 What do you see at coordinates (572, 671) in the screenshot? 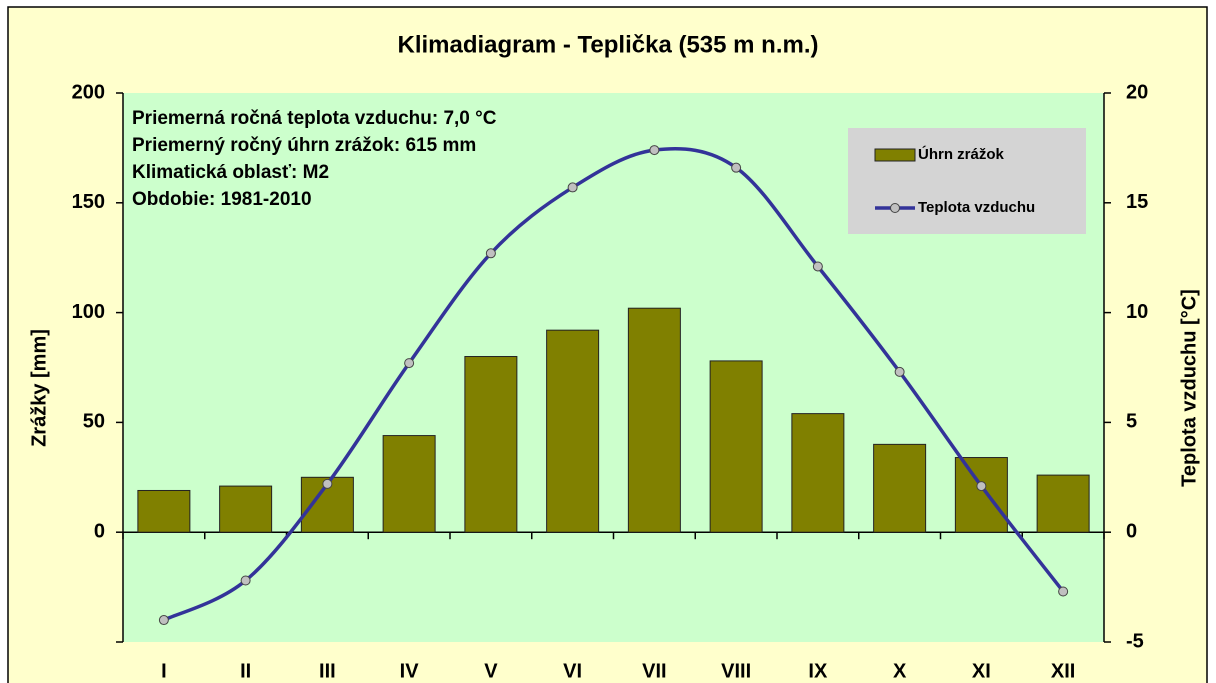
I see `x-tick-label: VI` at bounding box center [572, 671].